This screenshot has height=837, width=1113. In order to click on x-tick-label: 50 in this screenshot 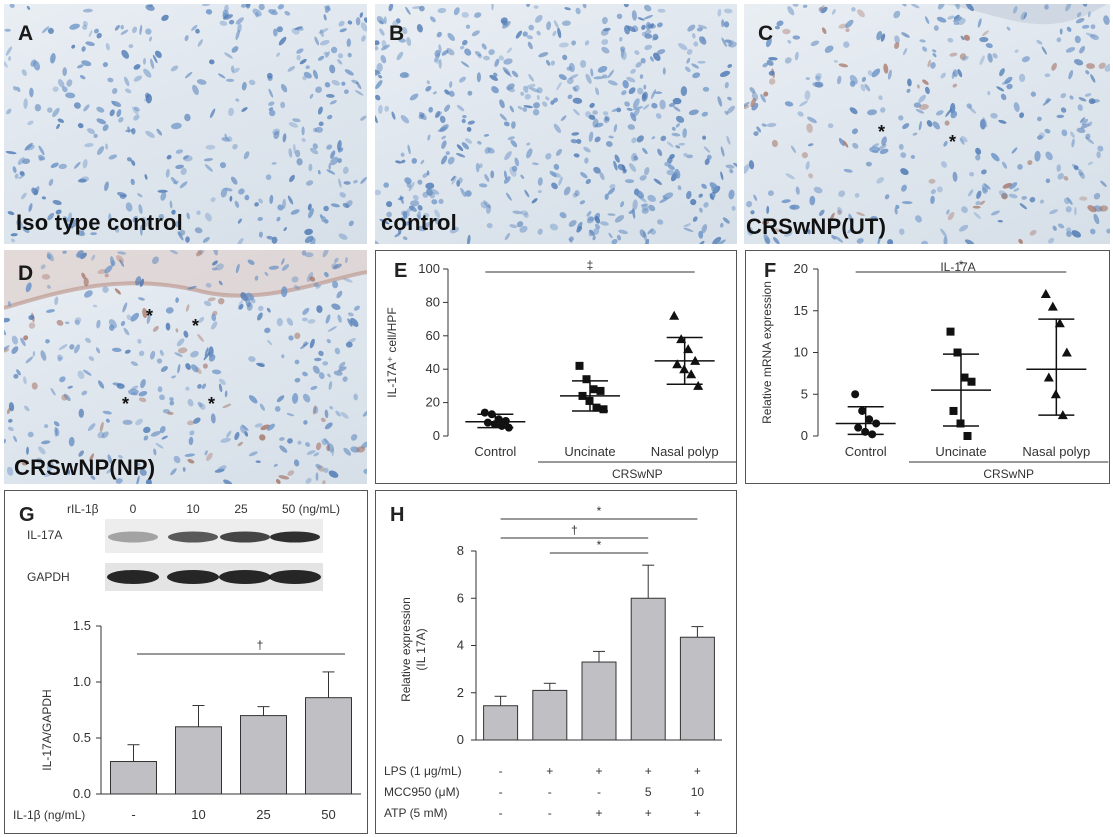, I will do `click(328, 814)`.